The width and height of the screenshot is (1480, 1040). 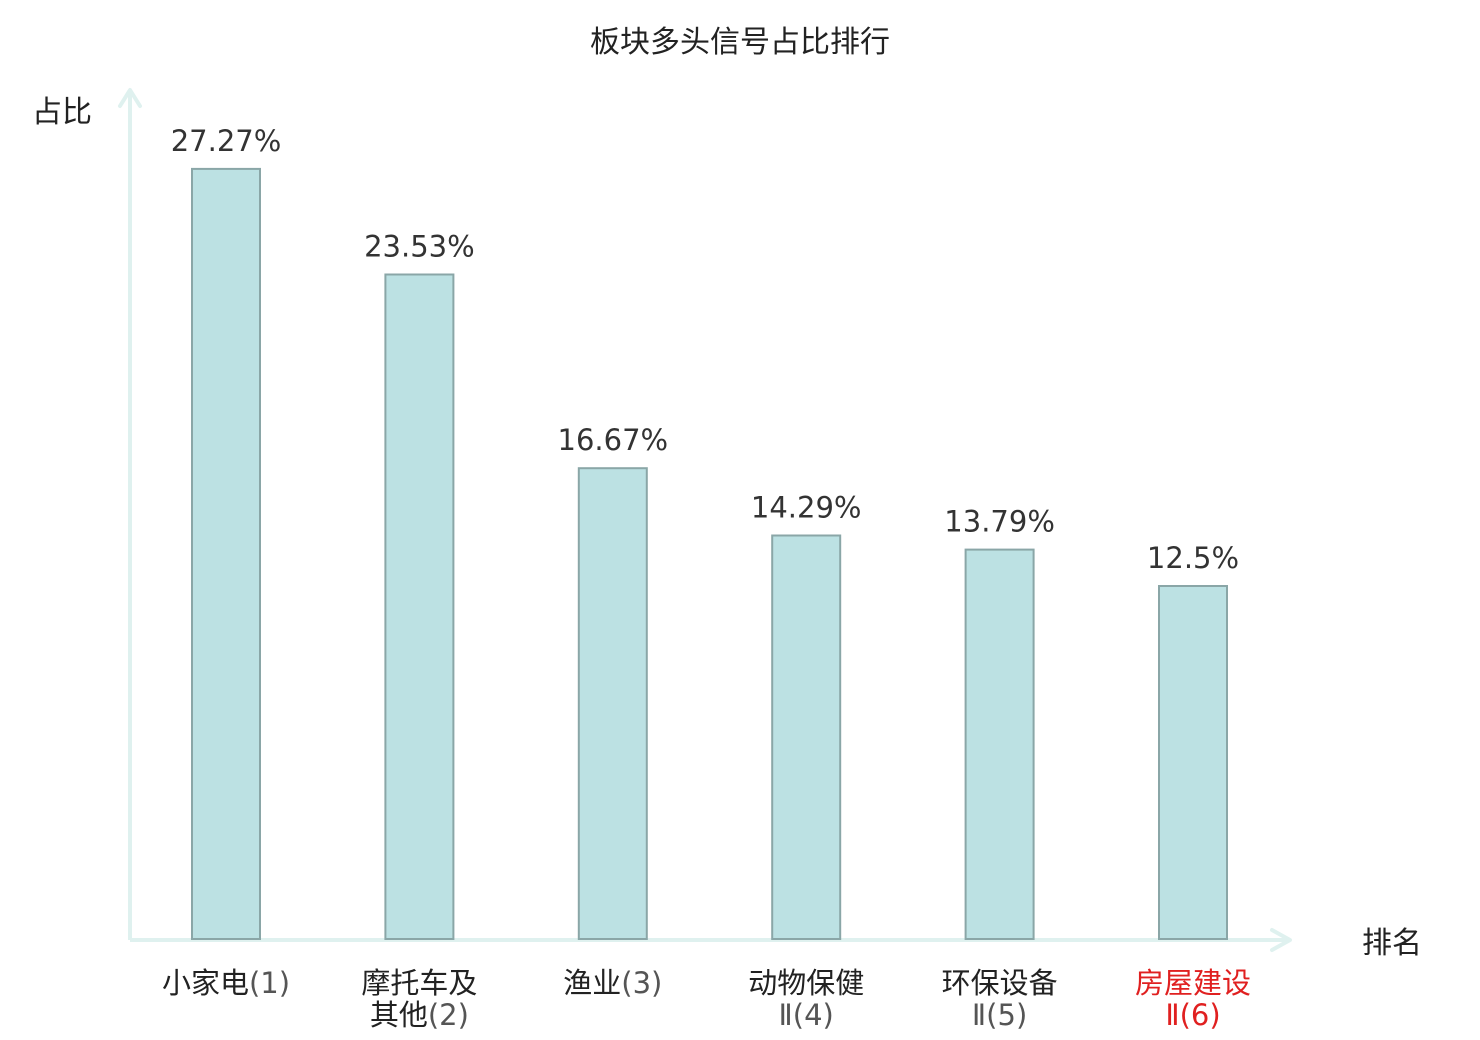 I want to click on category-label-6-line-1: 房屋建设, so click(x=1193, y=983).